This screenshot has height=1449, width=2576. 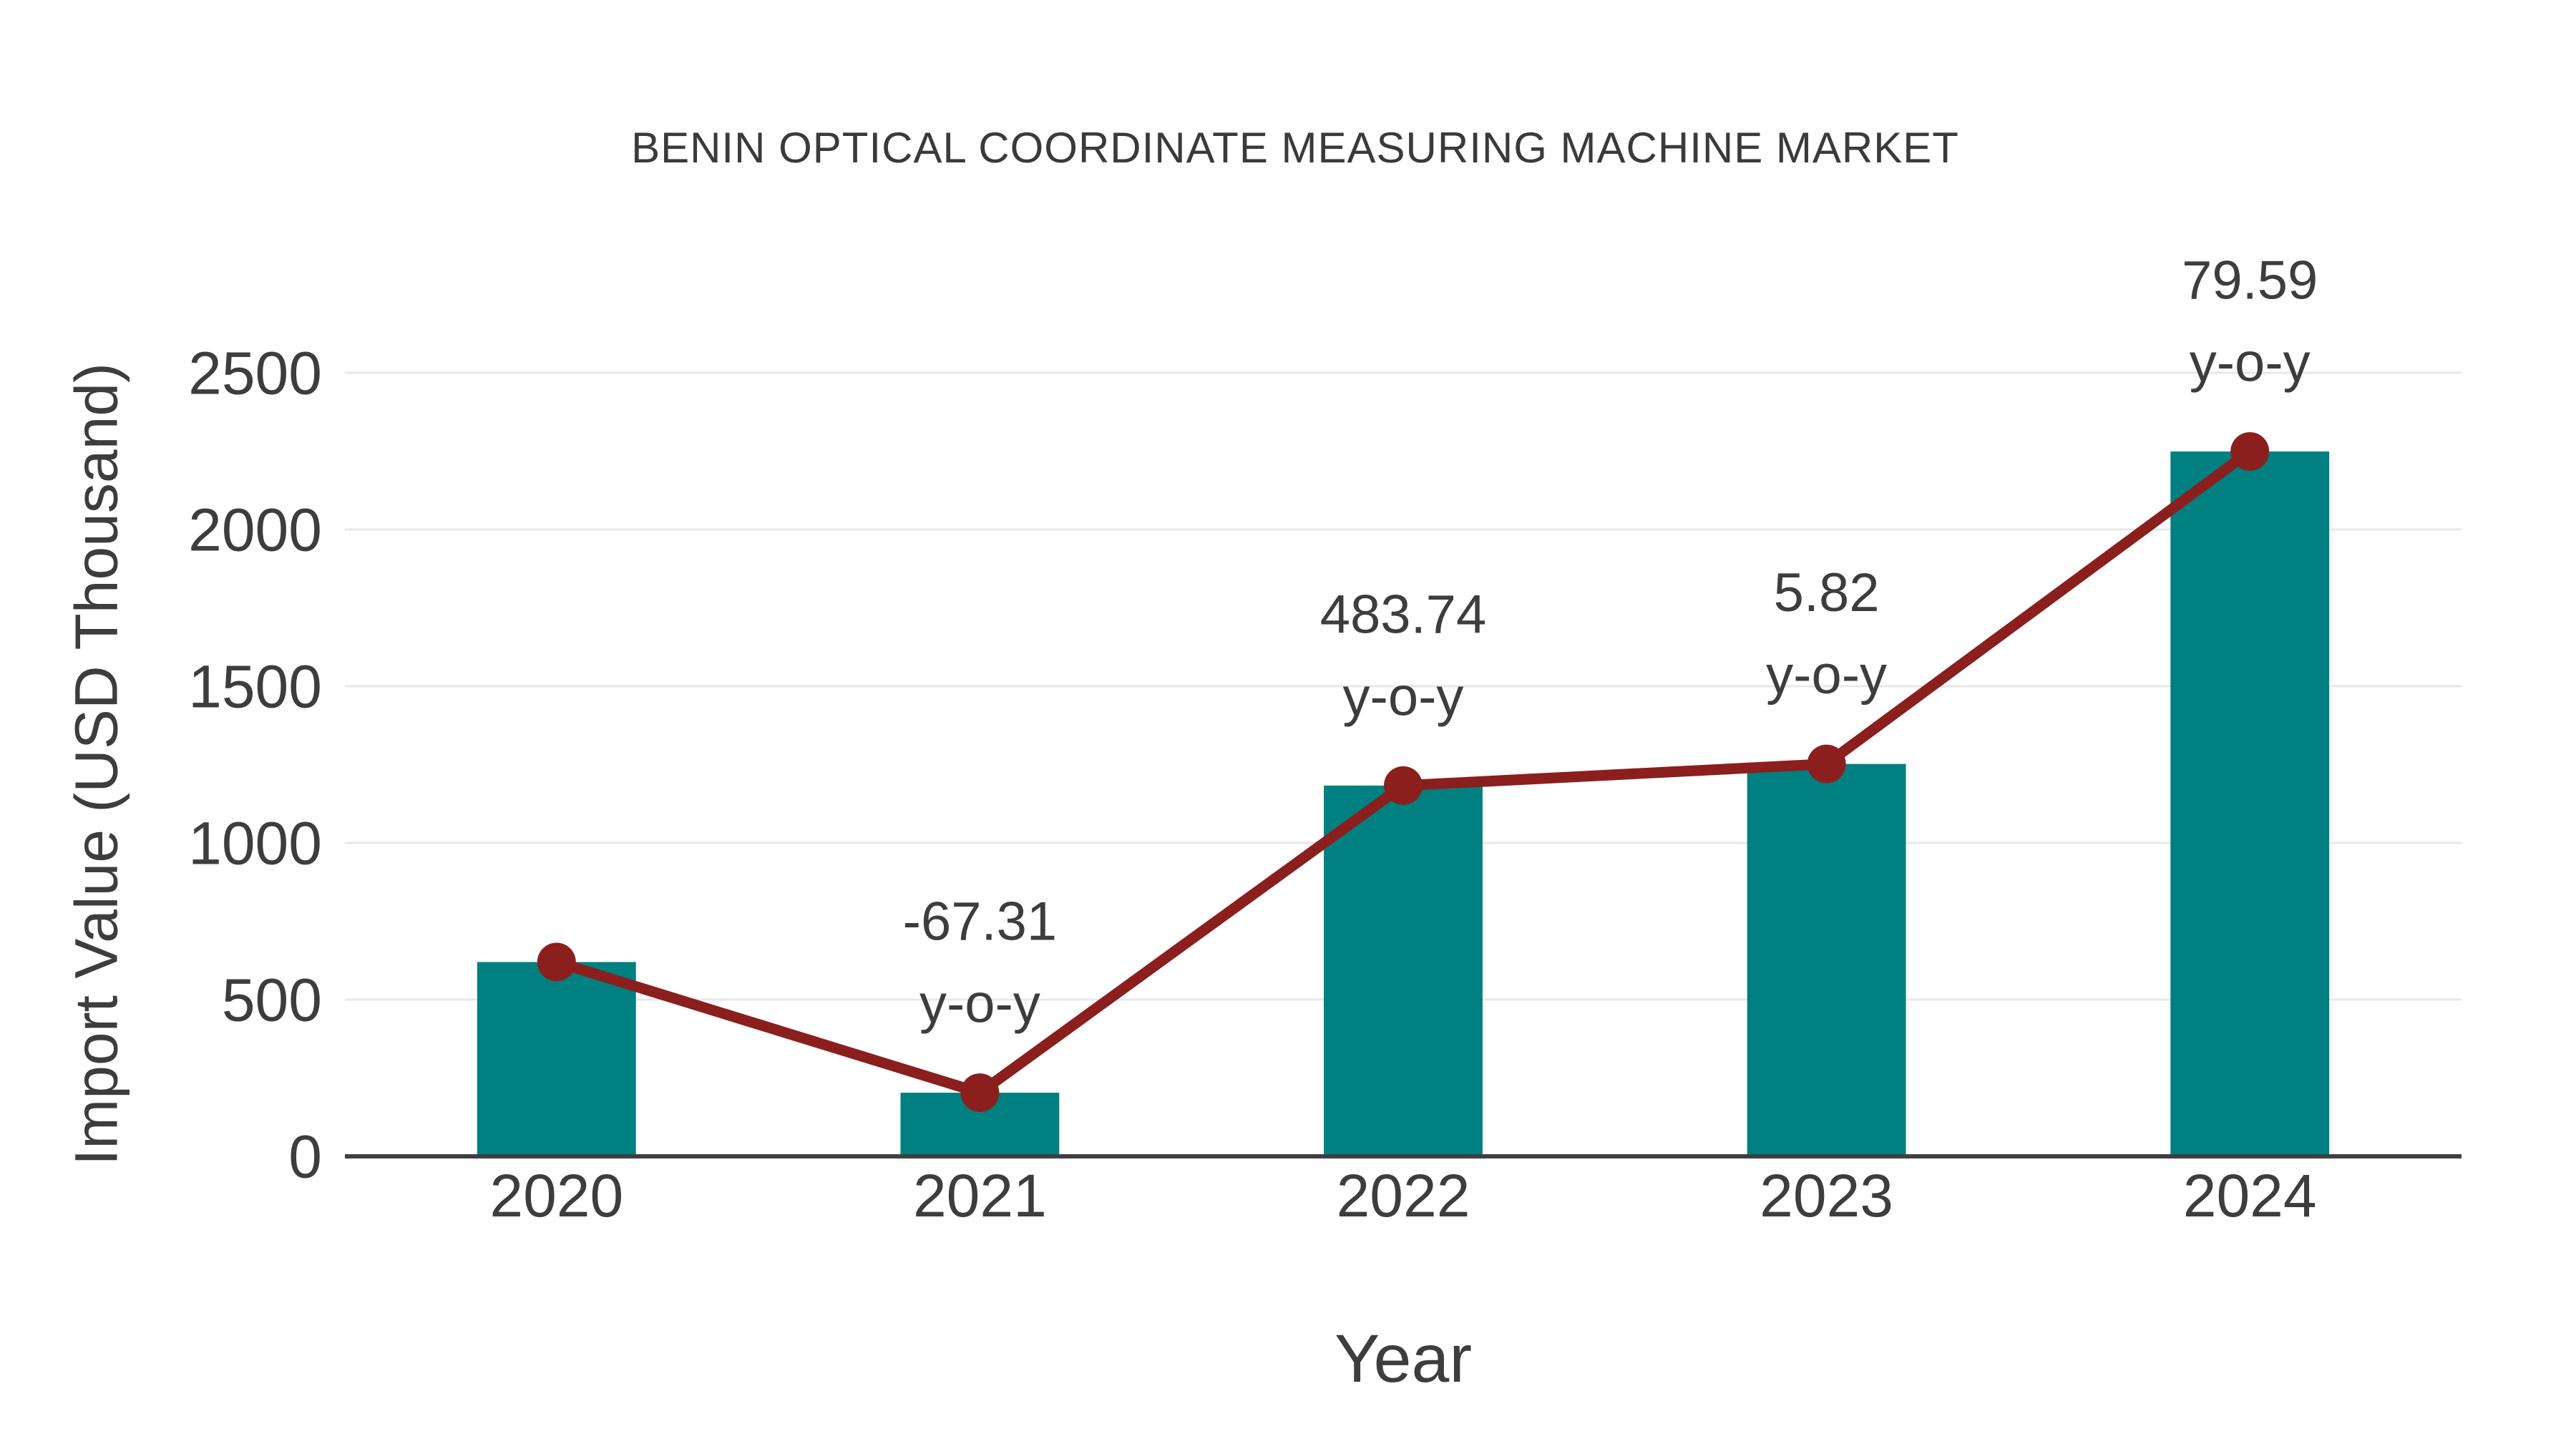 What do you see at coordinates (1403, 785) in the screenshot?
I see `marker-2022` at bounding box center [1403, 785].